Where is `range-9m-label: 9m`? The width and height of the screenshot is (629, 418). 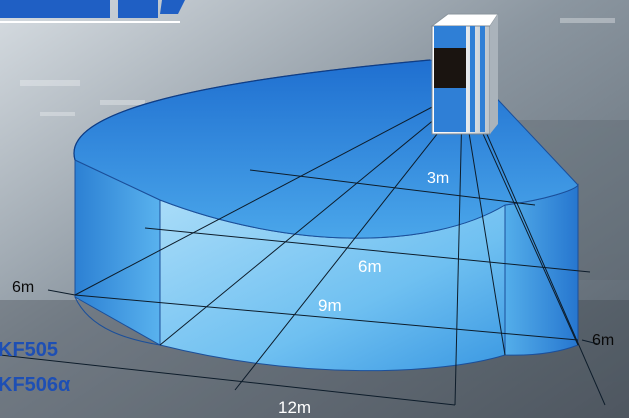
range-9m-label: 9m is located at coordinates (330, 305).